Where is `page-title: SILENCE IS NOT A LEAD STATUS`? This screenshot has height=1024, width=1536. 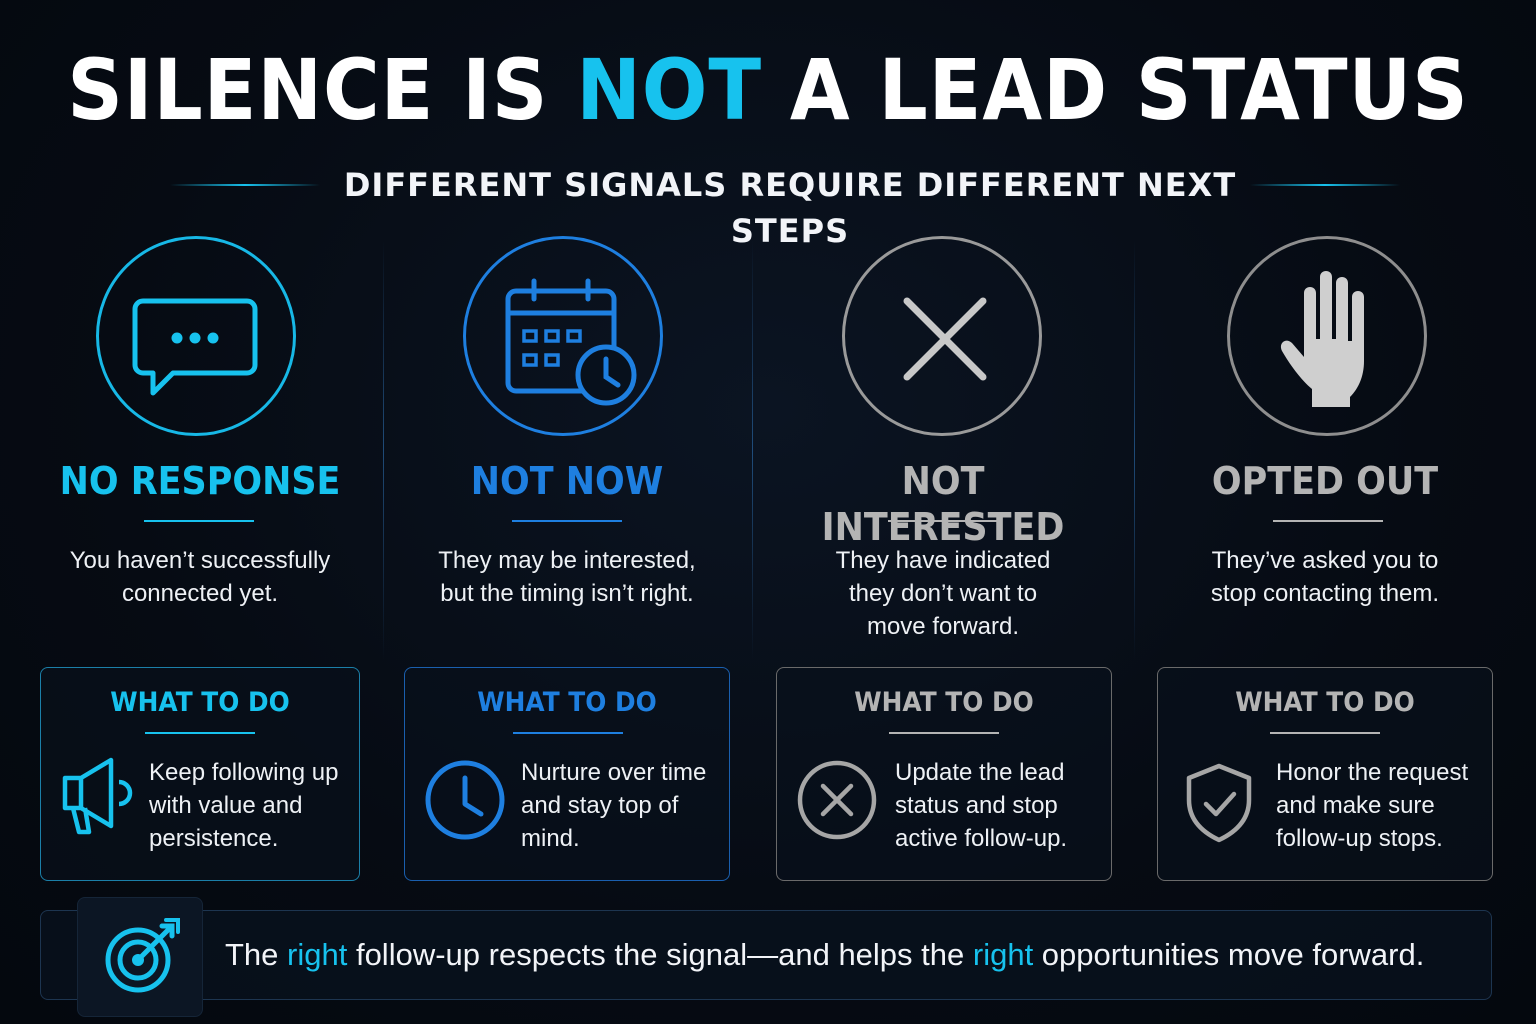 page-title: SILENCE IS NOT A LEAD STATUS is located at coordinates (767, 90).